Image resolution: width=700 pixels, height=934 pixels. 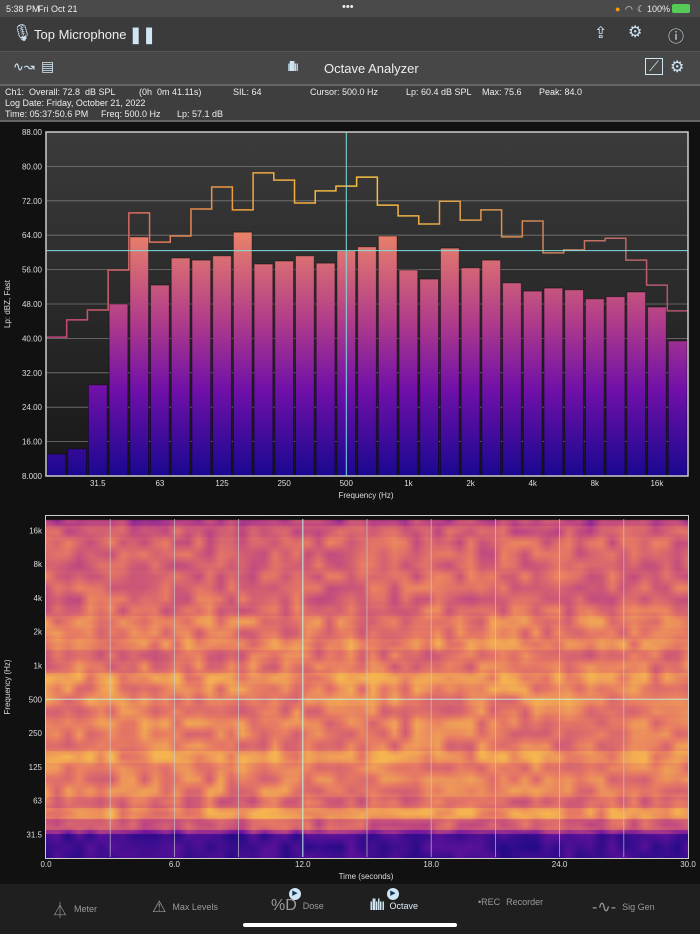 What do you see at coordinates (676, 37) in the screenshot?
I see `info-icon: ⓘ` at bounding box center [676, 37].